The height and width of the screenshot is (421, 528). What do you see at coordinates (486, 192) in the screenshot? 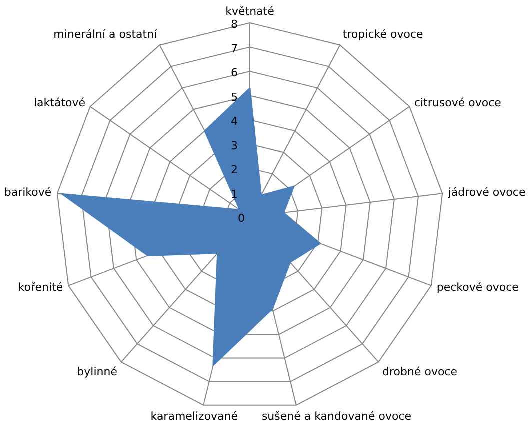
I see `spoke-label: jádrové ovoce` at bounding box center [486, 192].